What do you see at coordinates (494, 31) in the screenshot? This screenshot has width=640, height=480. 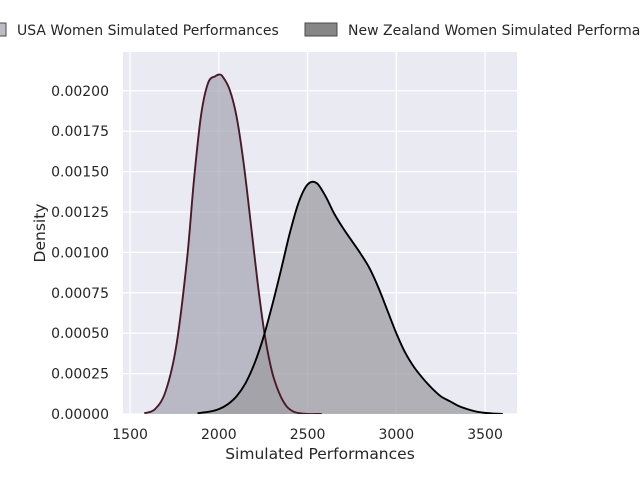 I see `legend-label-new-zealand: New Zealand Women Simulated Performances` at bounding box center [494, 31].